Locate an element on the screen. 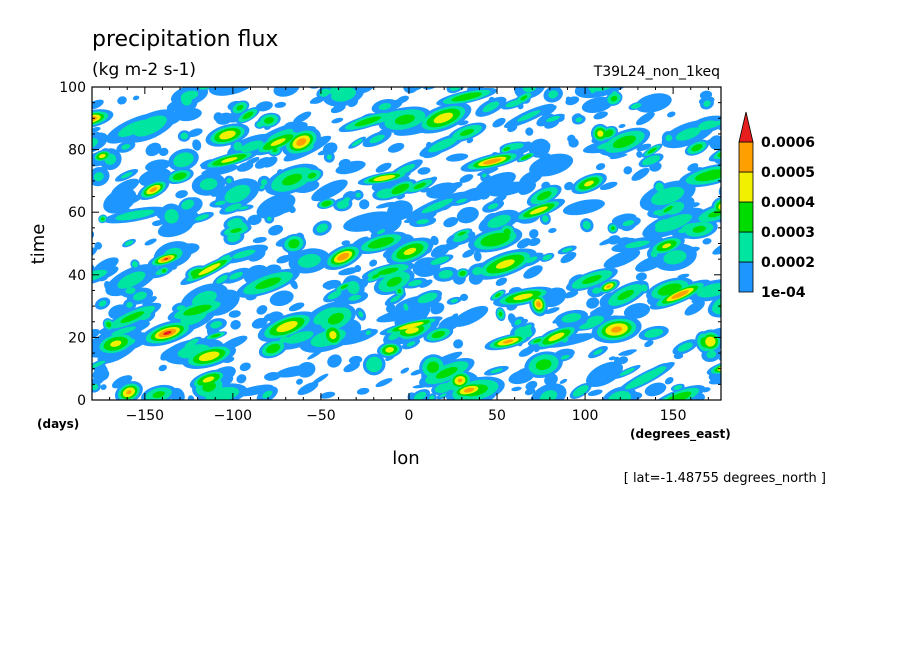 This screenshot has height=654, width=904. colorbar-label: 1e-04 is located at coordinates (783, 293).